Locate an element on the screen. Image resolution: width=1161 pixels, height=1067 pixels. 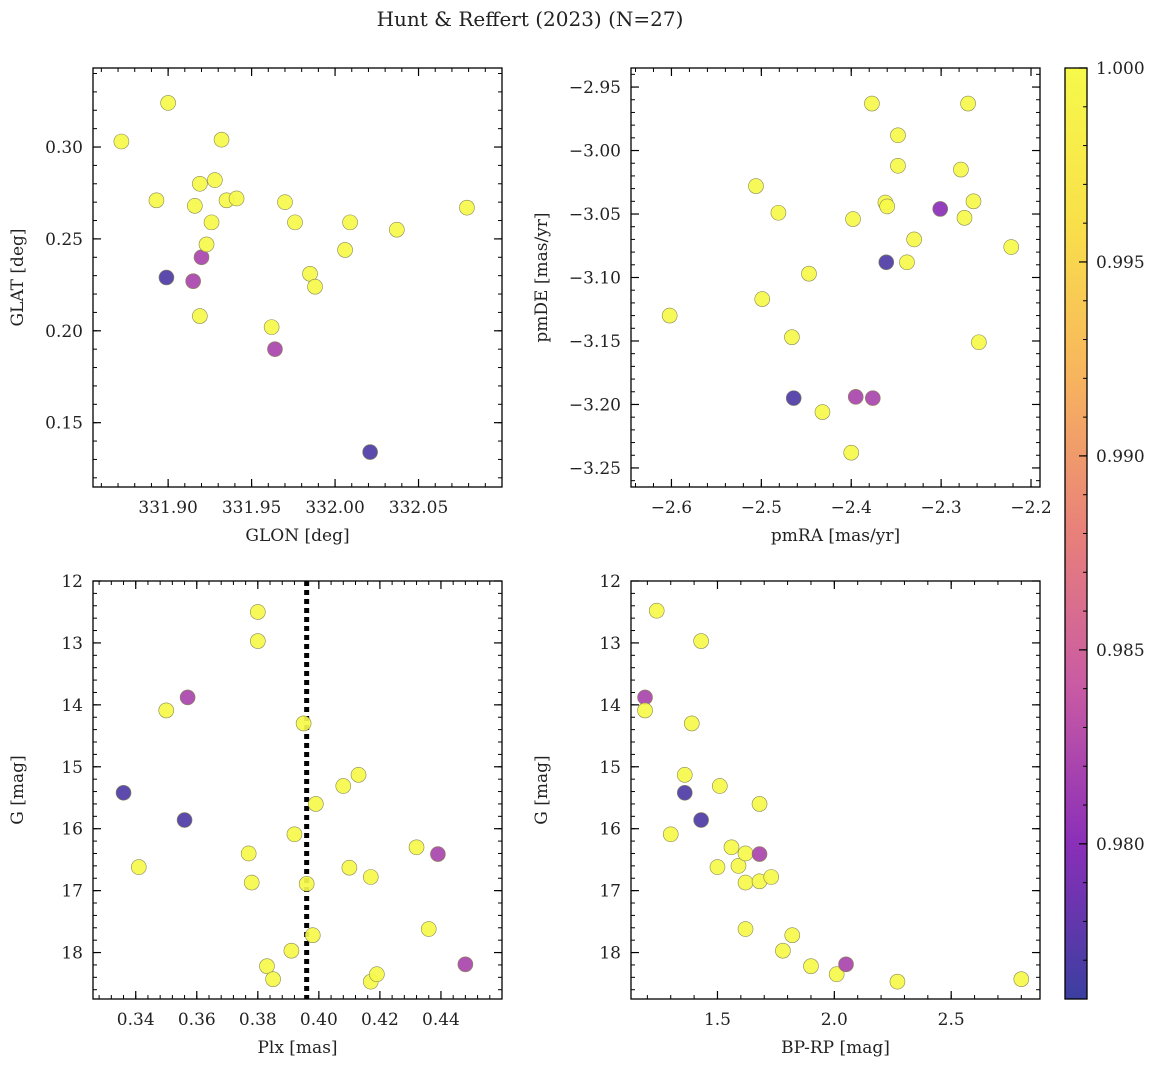
y-axis-label: pmDE [mas/yr] is located at coordinates (542, 277).